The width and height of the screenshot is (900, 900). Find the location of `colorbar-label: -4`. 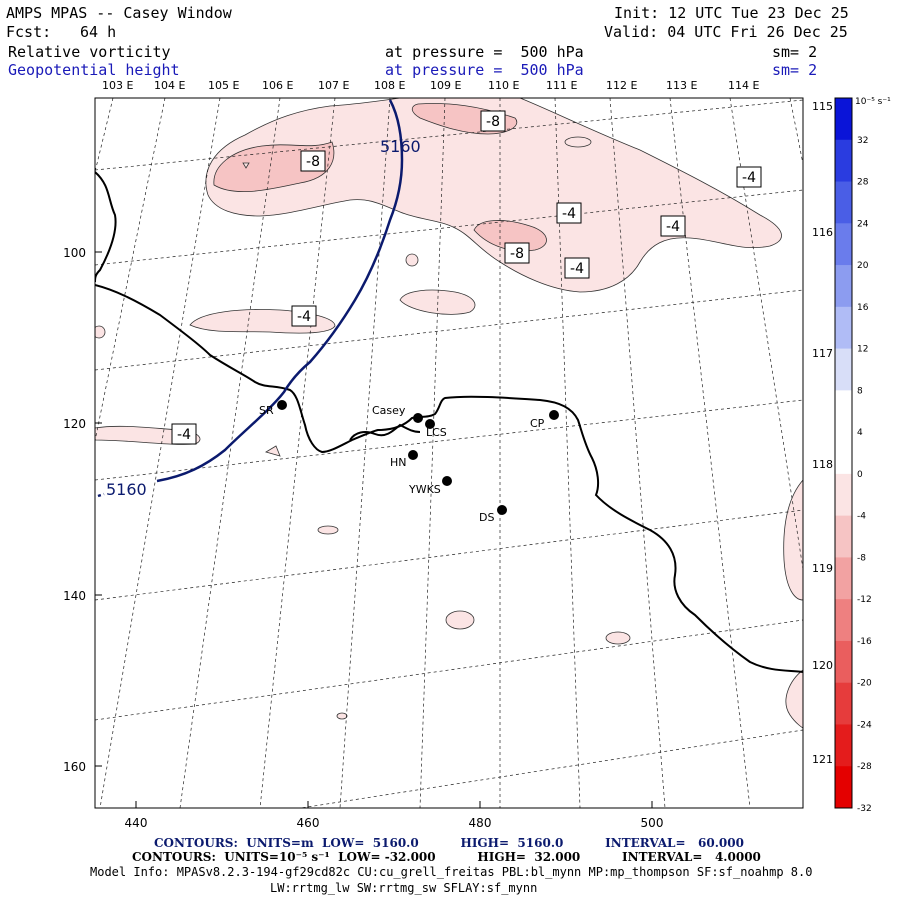

colorbar-label: -4 is located at coordinates (861, 517).